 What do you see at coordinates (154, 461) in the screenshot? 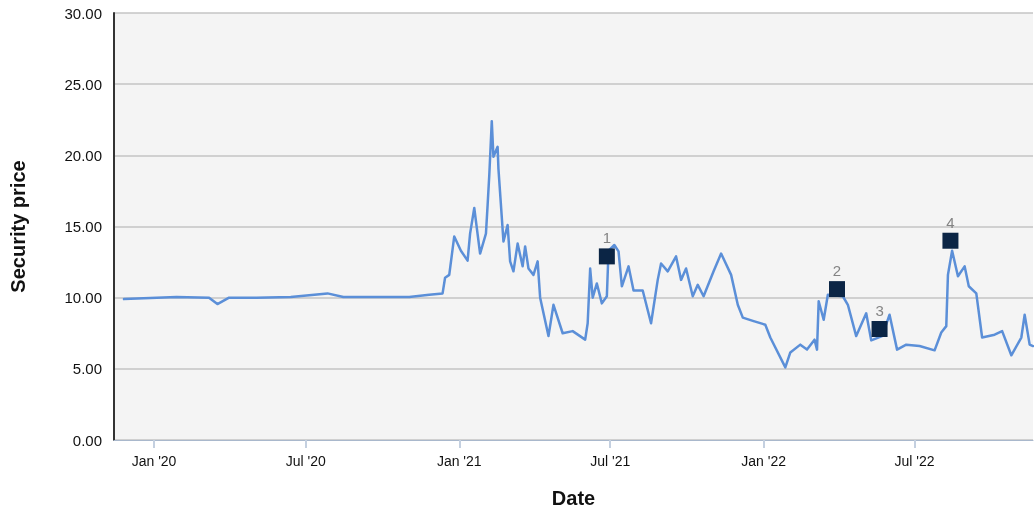
I see `x-tick-label: Jan '20` at bounding box center [154, 461].